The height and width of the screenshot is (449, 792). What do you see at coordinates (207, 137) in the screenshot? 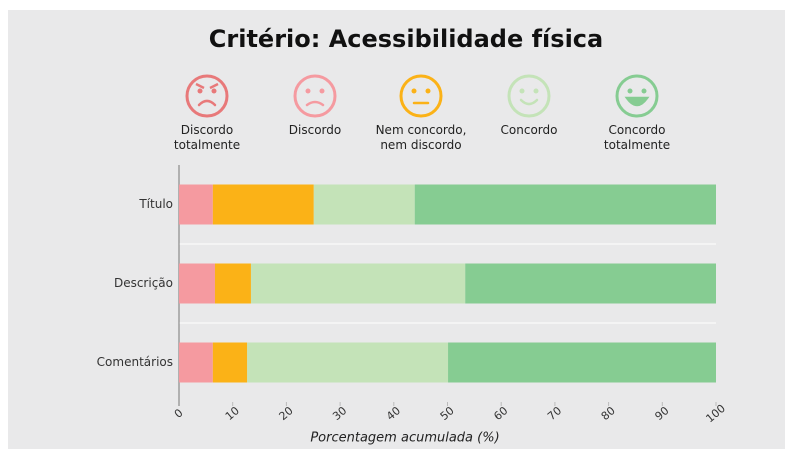
I see `legend-label: Discordo totalmente` at bounding box center [207, 137].